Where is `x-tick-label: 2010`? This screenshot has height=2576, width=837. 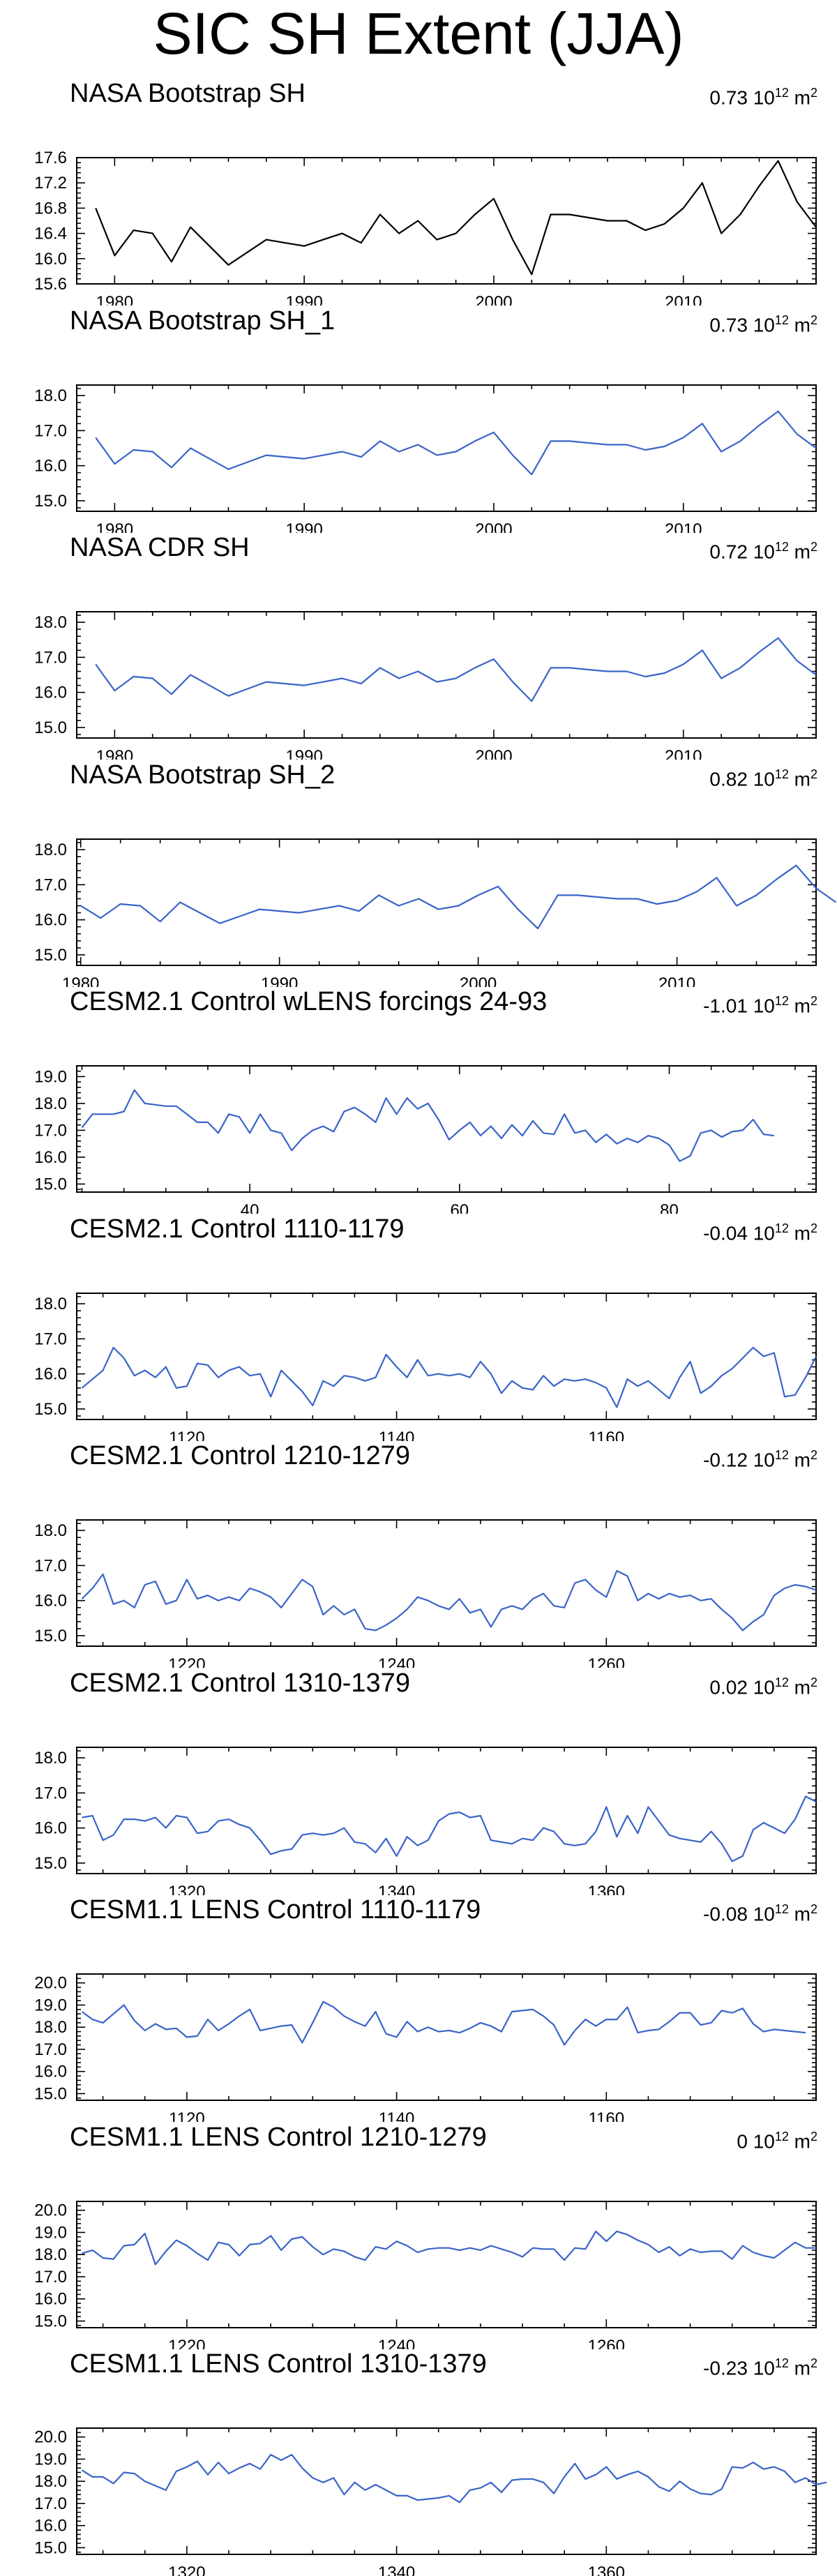
x-tick-label: 2010 is located at coordinates (683, 526).